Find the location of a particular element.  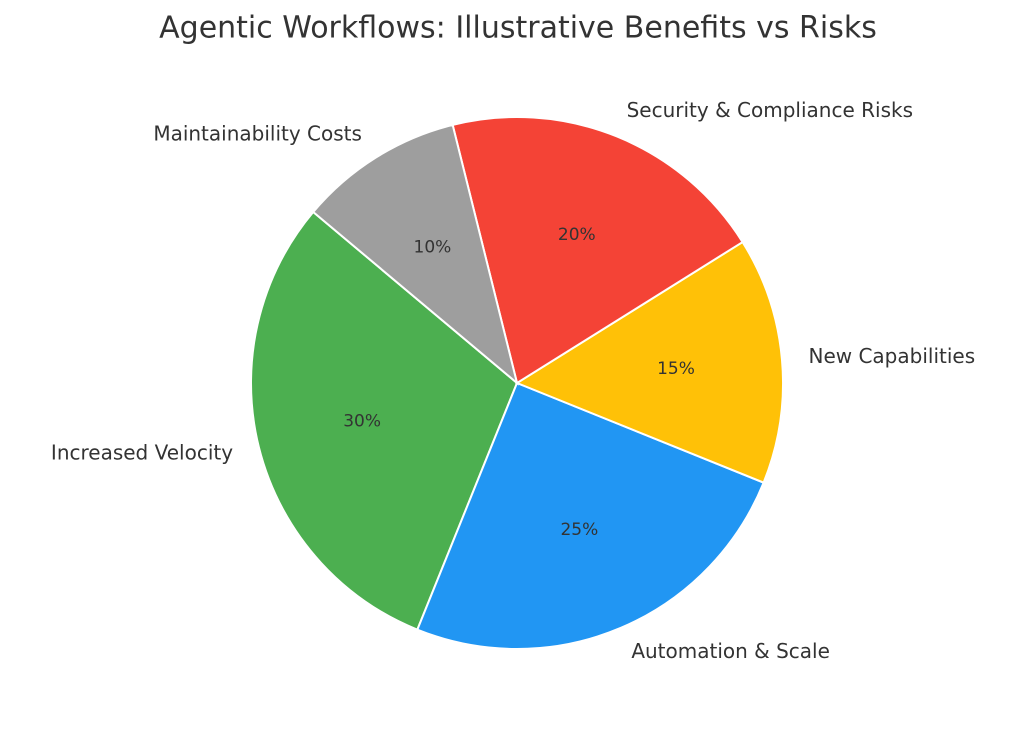

percent-label: 30% is located at coordinates (362, 422).